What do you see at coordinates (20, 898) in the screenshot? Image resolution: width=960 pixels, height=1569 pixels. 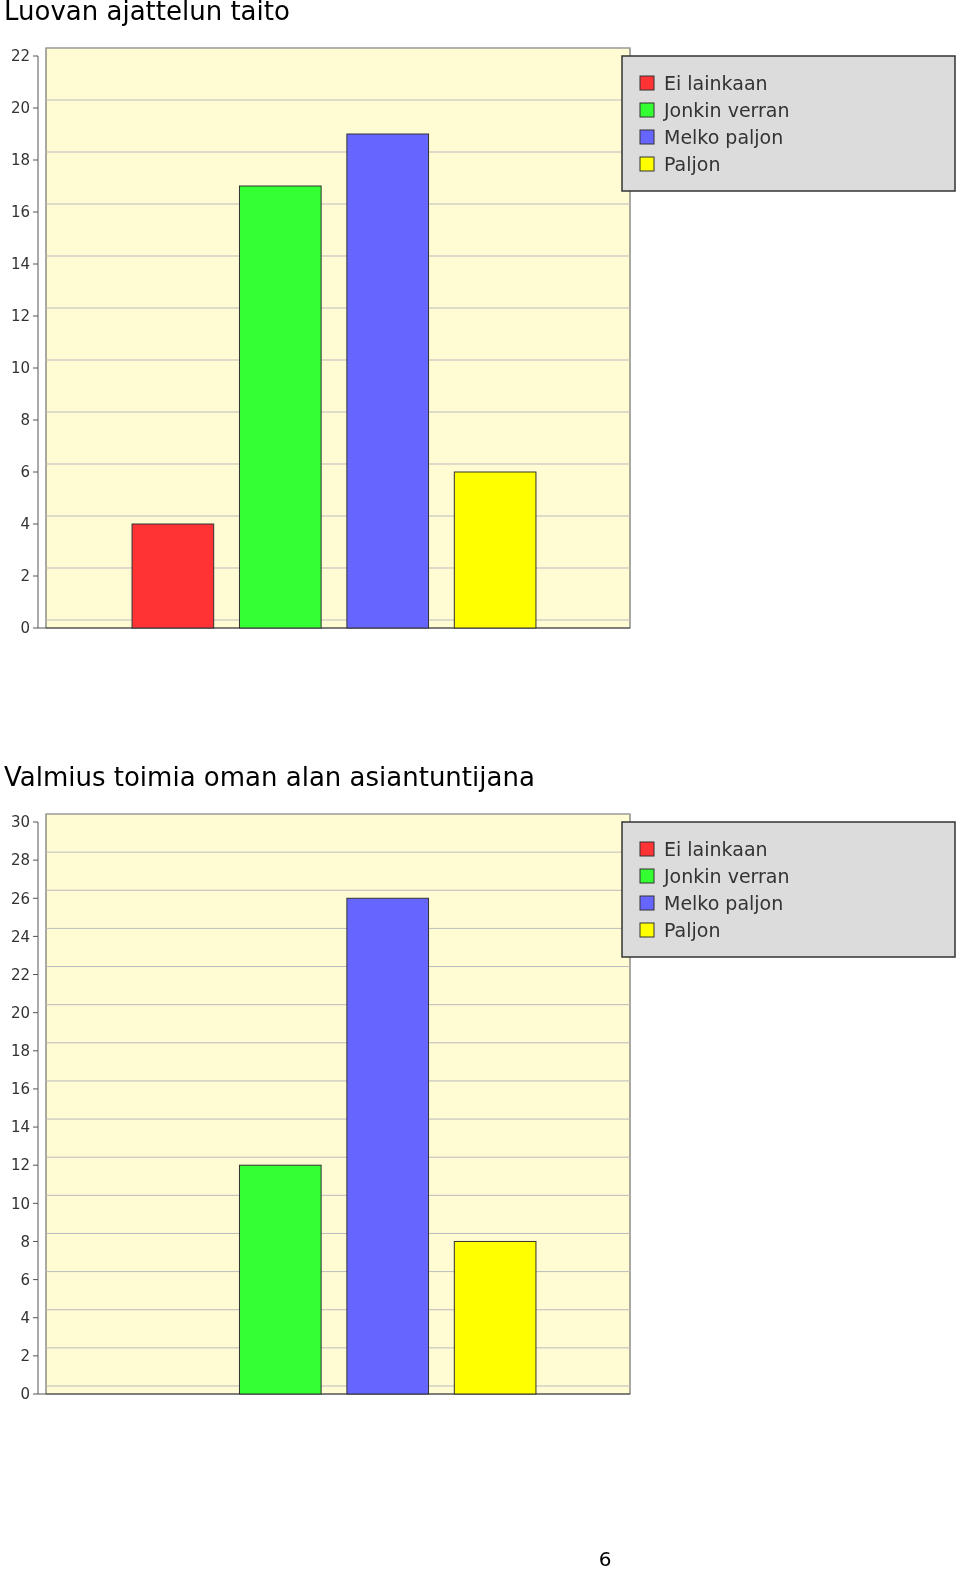 I see `y-tick-label: 26` at bounding box center [20, 898].